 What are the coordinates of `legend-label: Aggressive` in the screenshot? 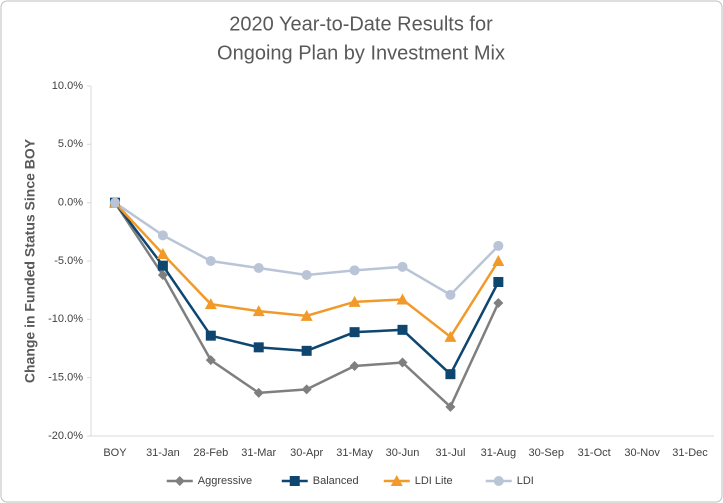 It's located at (225, 481).